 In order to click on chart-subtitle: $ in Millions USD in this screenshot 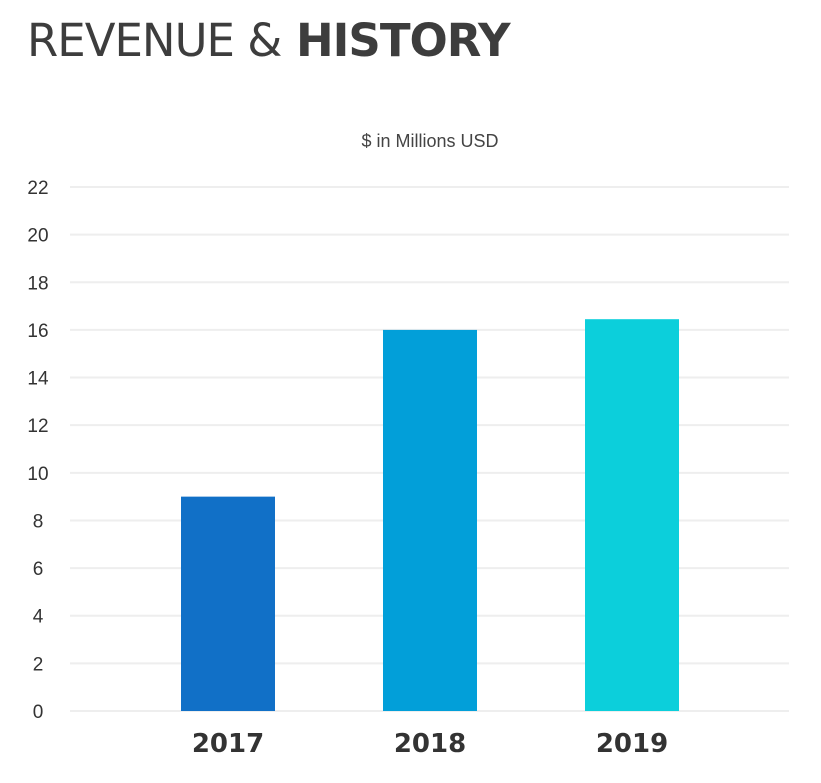, I will do `click(430, 141)`.